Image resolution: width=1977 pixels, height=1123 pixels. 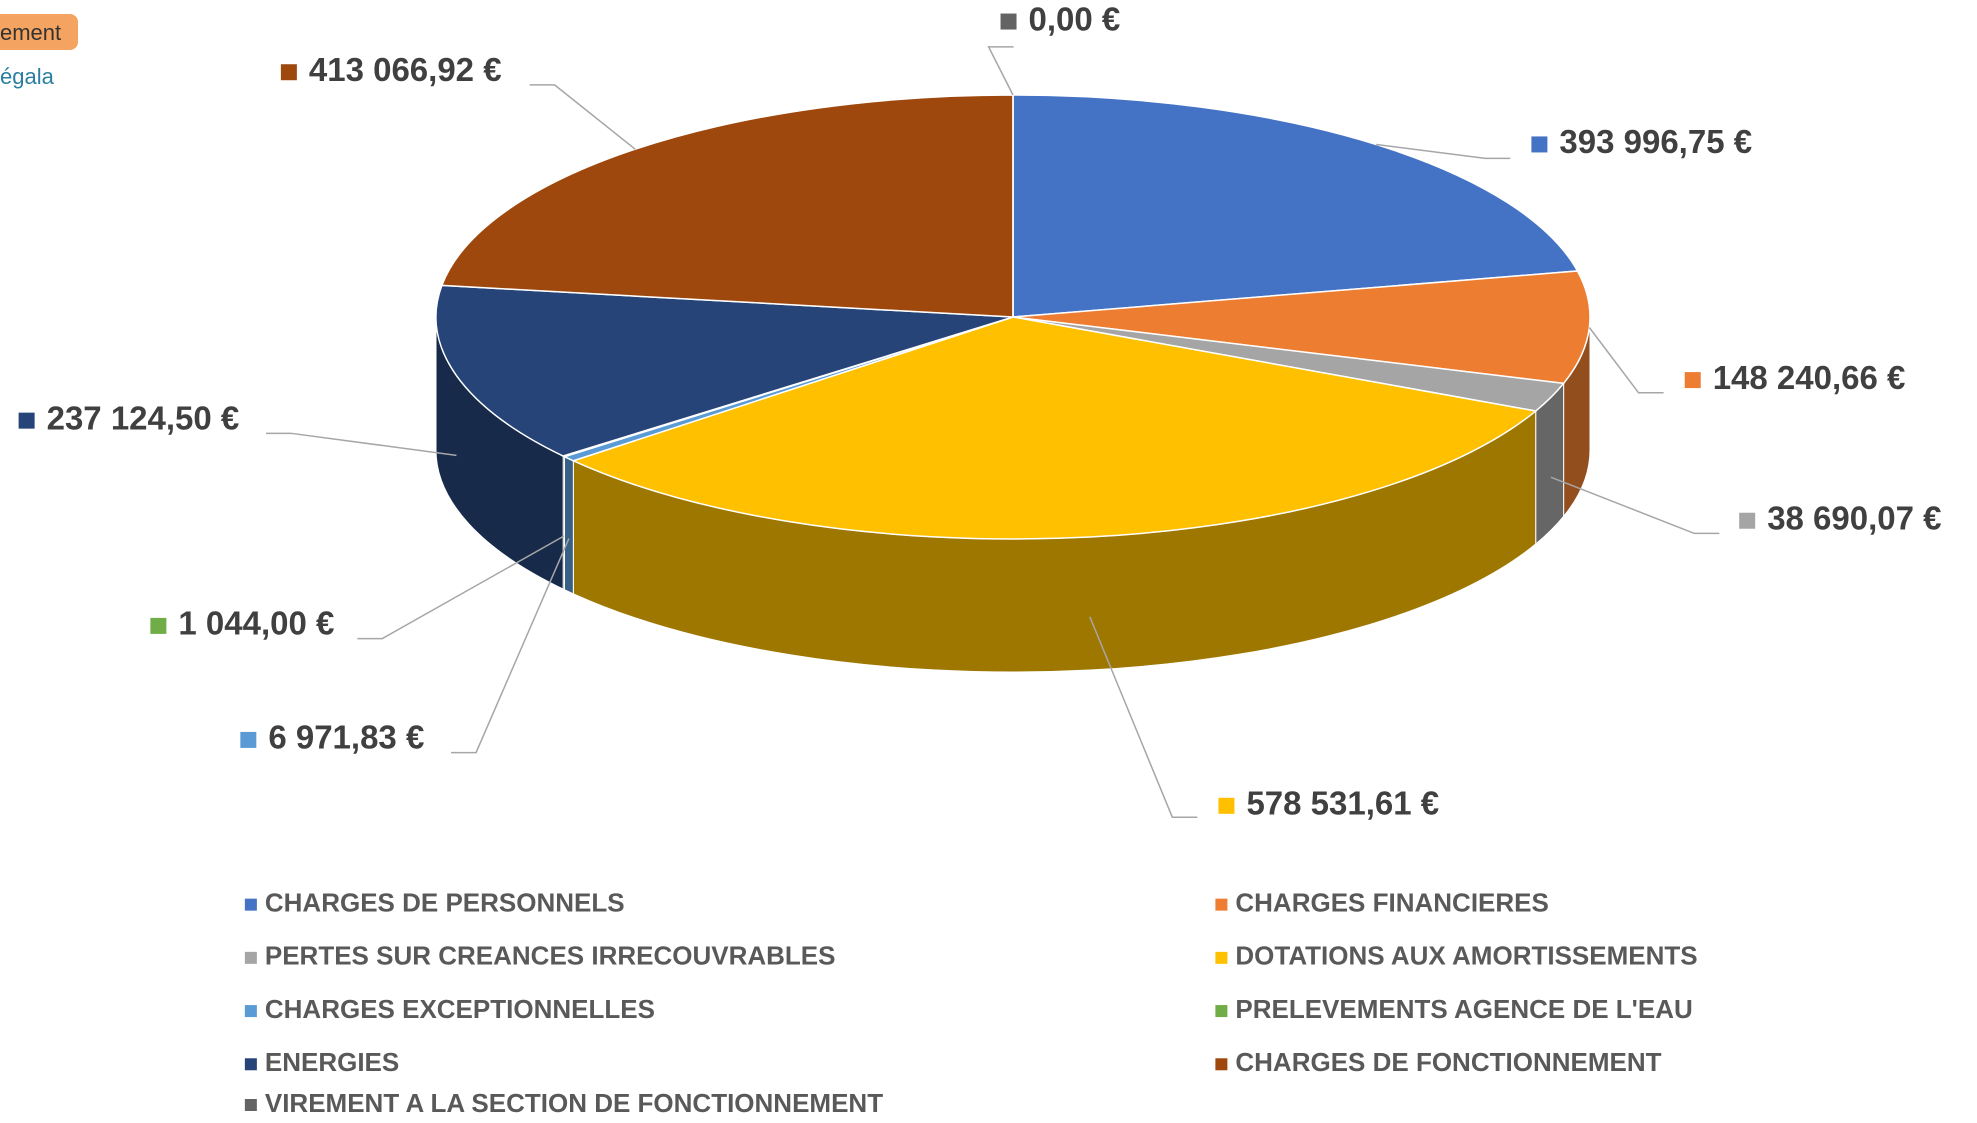 What do you see at coordinates (568, 525) in the screenshot?
I see `slice-side` at bounding box center [568, 525].